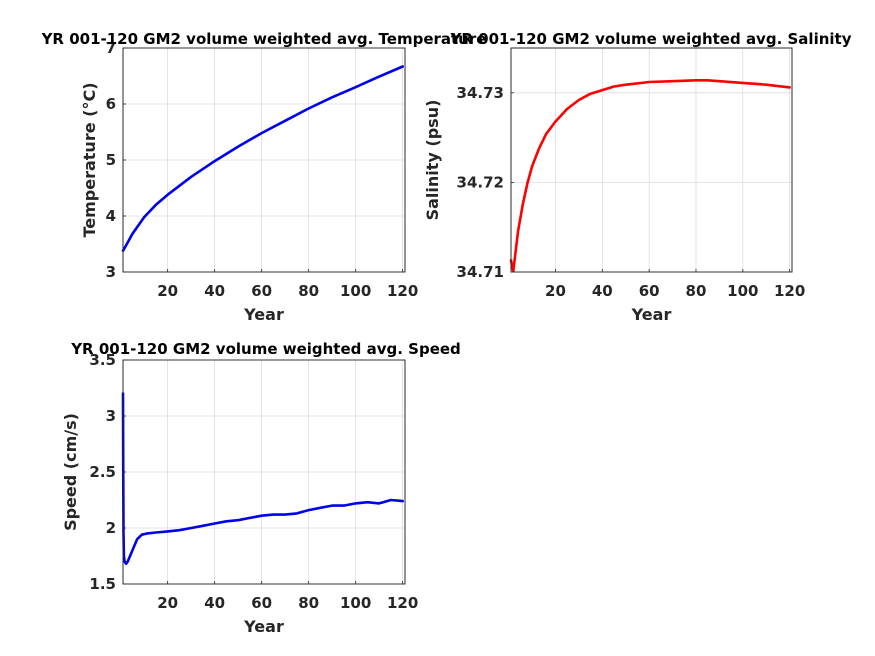 Image resolution: width=875 pixels, height=656 pixels. What do you see at coordinates (650, 176) in the screenshot?
I see `salinity-series-line` at bounding box center [650, 176].